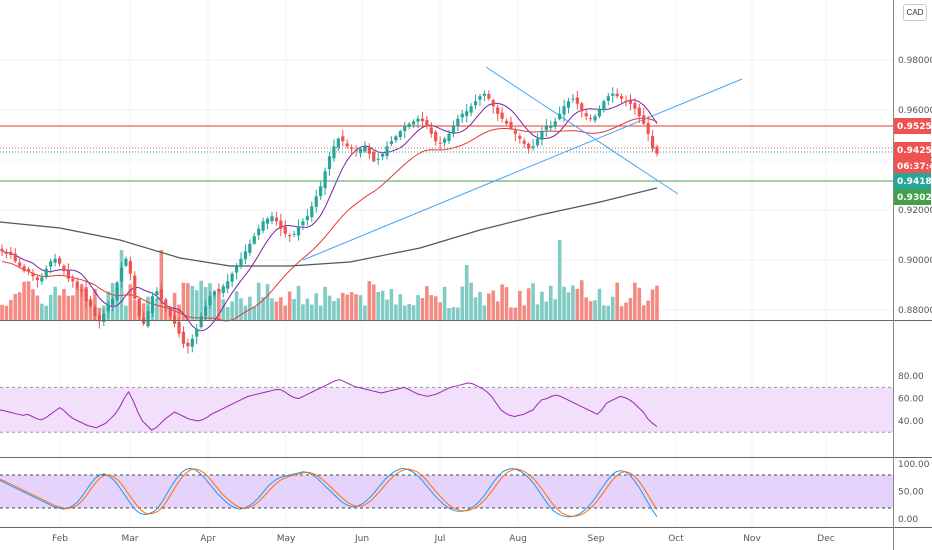 Image resolution: width=932 pixels, height=550 pixels. I want to click on month-label: Oct, so click(676, 539).